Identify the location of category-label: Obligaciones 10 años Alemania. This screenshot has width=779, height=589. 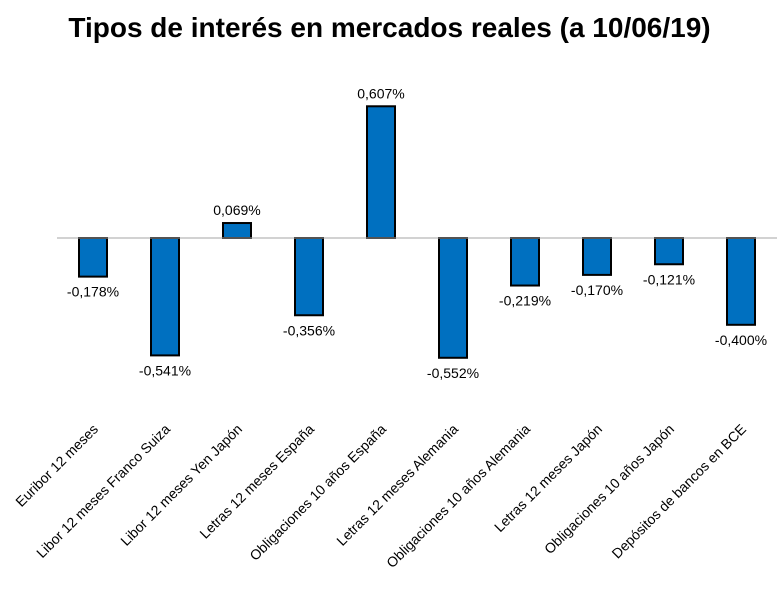
(458, 496).